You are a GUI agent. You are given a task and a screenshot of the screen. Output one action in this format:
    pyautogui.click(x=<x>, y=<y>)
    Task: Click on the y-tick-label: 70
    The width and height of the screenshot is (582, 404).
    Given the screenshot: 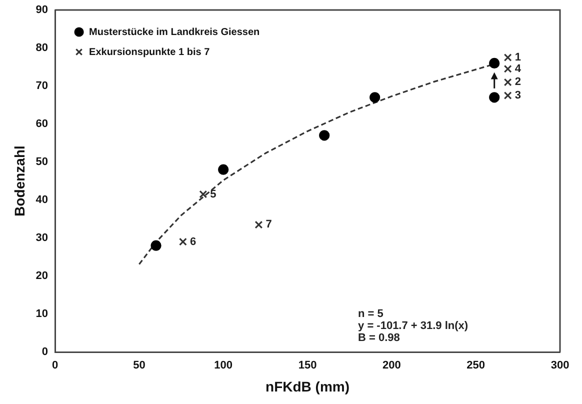 What is the action you would take?
    pyautogui.click(x=42, y=86)
    